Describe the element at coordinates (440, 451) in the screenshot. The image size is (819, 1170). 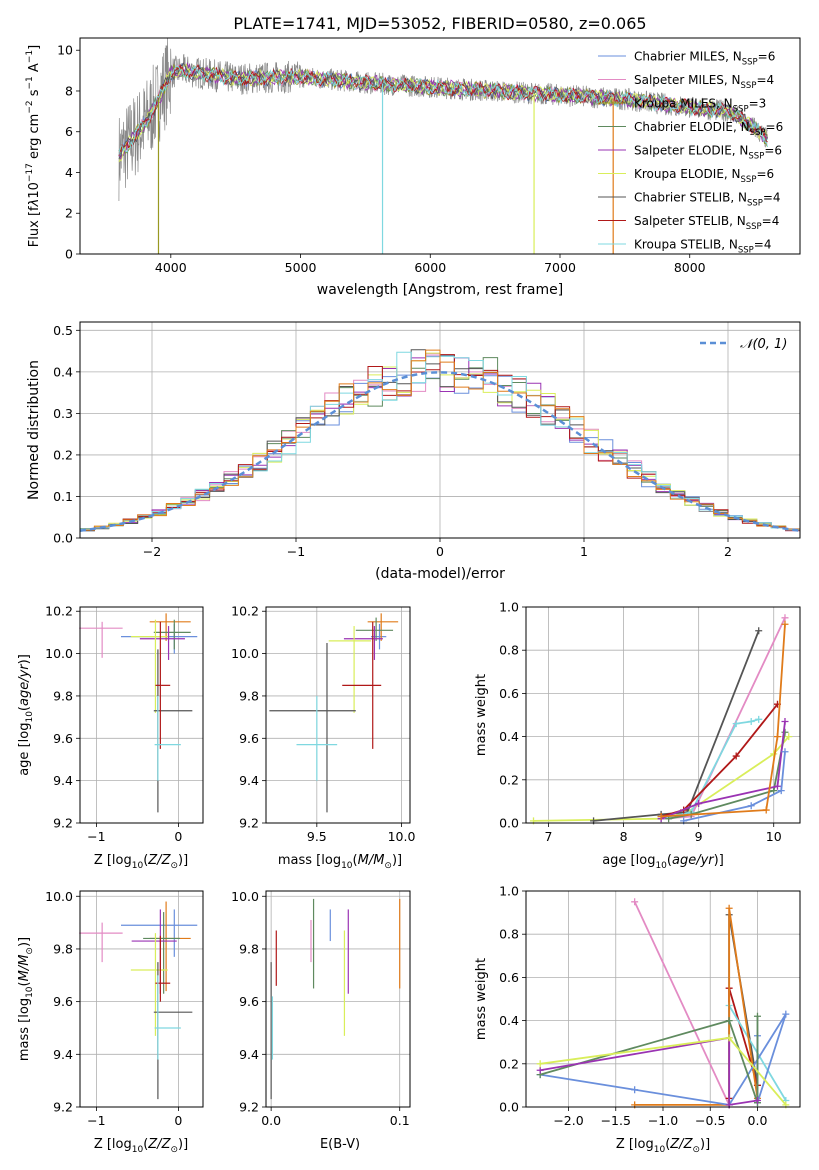
I see `gaussian-curve` at that location.